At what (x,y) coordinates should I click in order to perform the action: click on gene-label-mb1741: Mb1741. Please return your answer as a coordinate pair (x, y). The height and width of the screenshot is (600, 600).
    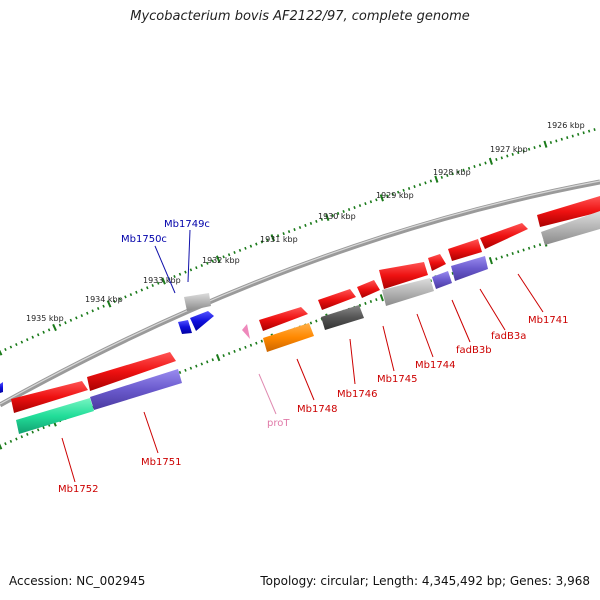
    Looking at the image, I should click on (548, 320).